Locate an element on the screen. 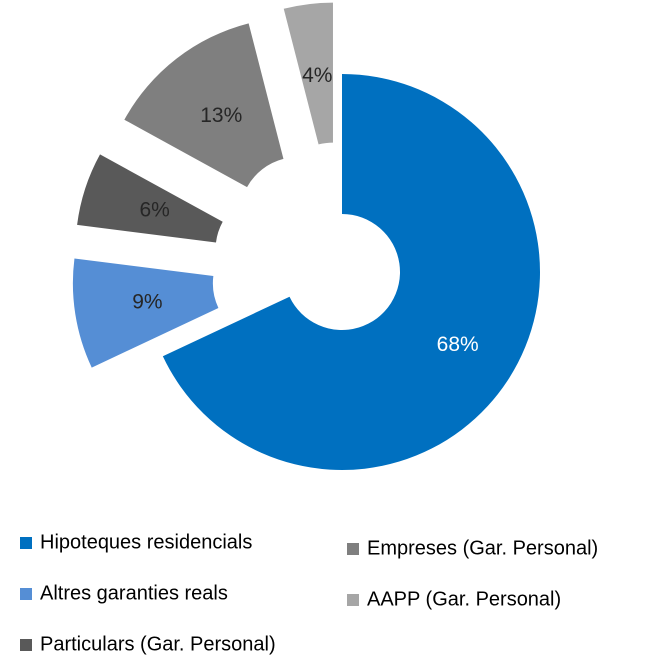  legend-label: AAPP (Gar. Personal) is located at coordinates (464, 599).